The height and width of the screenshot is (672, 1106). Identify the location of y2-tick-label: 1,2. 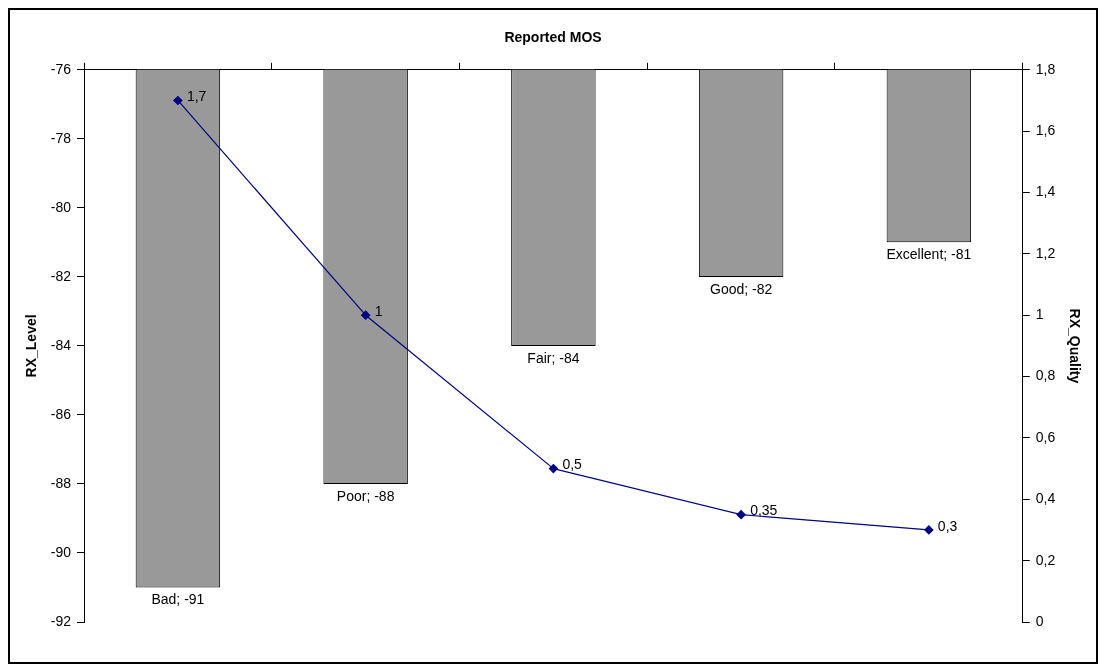
(1045, 252).